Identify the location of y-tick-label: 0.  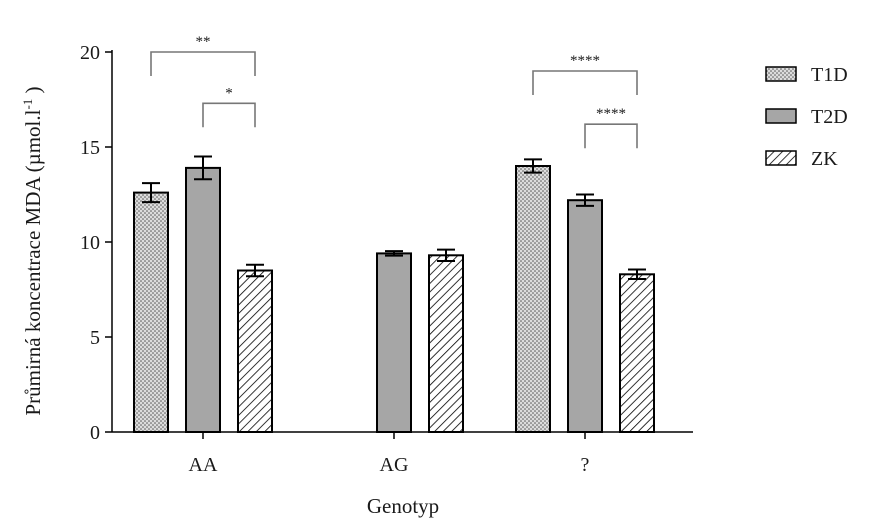
(95, 433).